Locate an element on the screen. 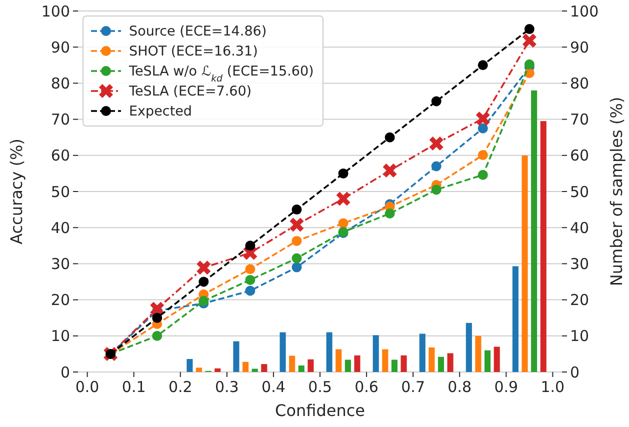 Image resolution: width=629 pixels, height=427 pixels. y-tick-label: 40 is located at coordinates (60, 227).